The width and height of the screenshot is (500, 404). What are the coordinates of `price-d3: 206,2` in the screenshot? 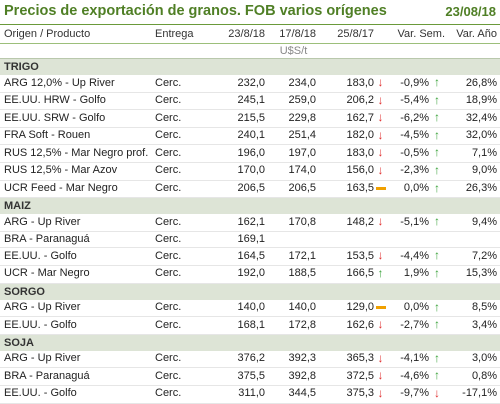 It's located at (345, 101).